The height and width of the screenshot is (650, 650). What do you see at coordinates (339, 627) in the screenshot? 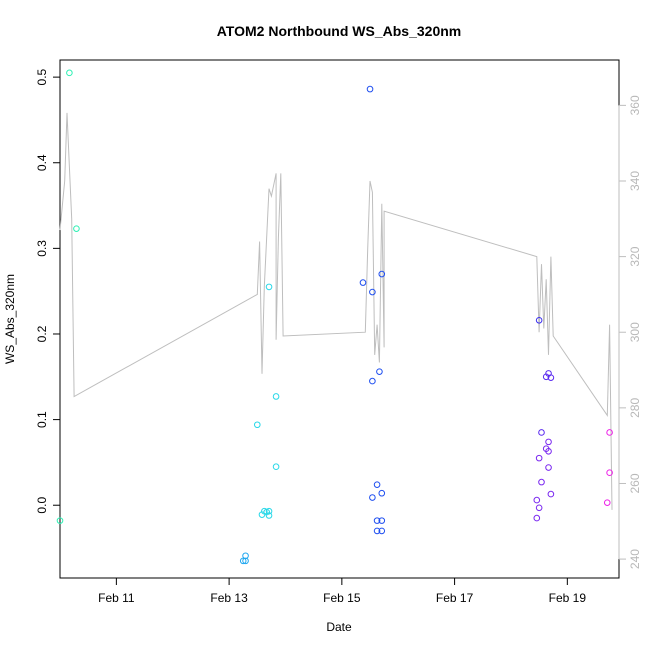
I see `x-axis-label: Date` at bounding box center [339, 627].